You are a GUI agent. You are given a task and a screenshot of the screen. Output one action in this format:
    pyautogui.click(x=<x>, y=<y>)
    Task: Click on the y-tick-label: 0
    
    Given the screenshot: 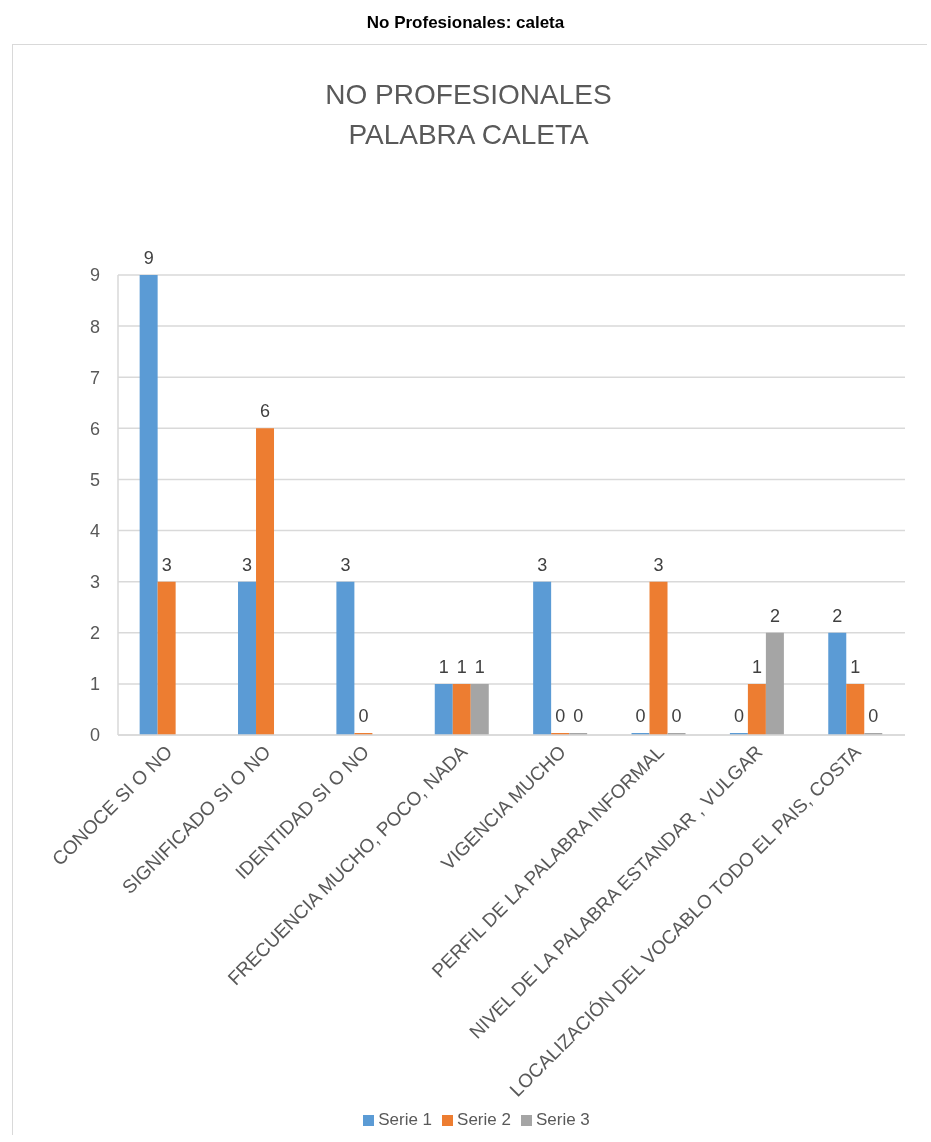 What is the action you would take?
    pyautogui.click(x=94, y=735)
    